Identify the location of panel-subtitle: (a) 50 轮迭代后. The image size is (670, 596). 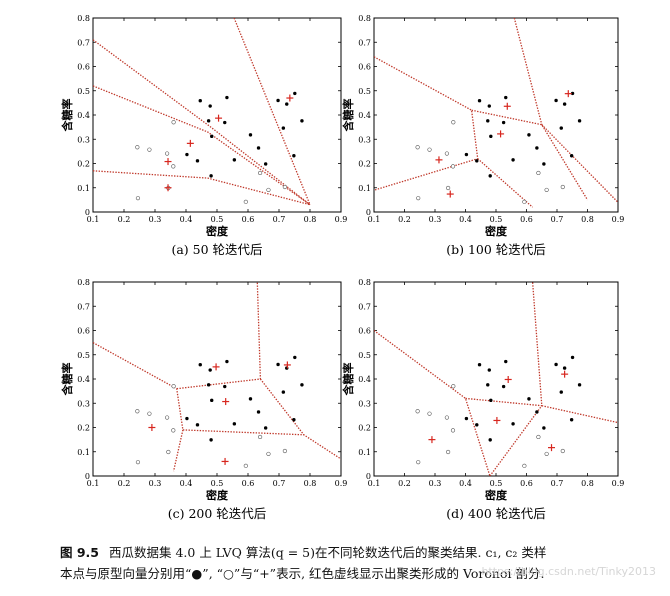
(216, 249).